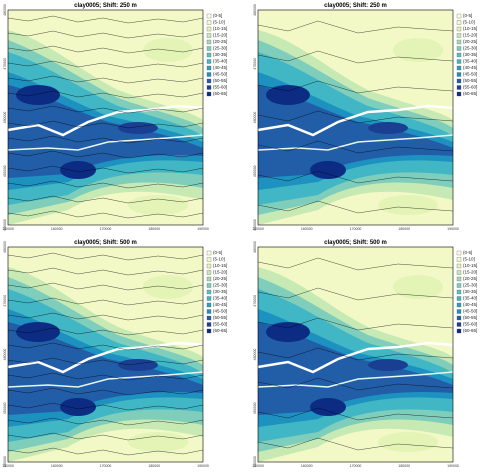 The height and width of the screenshot is (472, 500). Describe the element at coordinates (355, 6) in the screenshot. I see `panel-title: clay0005; Shift: 250 m` at that location.